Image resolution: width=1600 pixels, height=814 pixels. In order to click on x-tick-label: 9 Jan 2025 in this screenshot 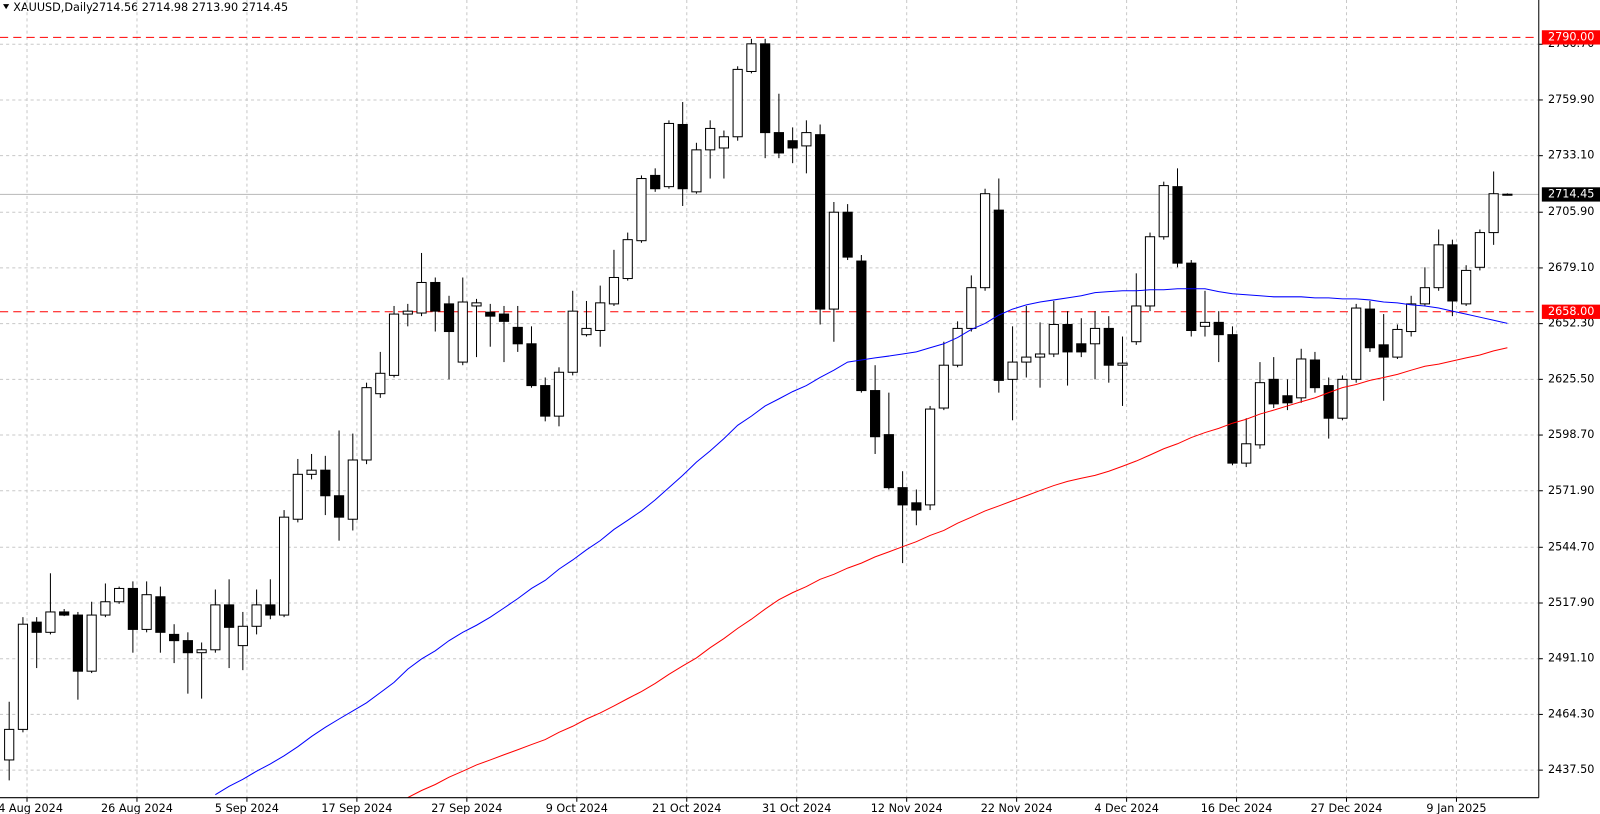, I will do `click(1456, 808)`.